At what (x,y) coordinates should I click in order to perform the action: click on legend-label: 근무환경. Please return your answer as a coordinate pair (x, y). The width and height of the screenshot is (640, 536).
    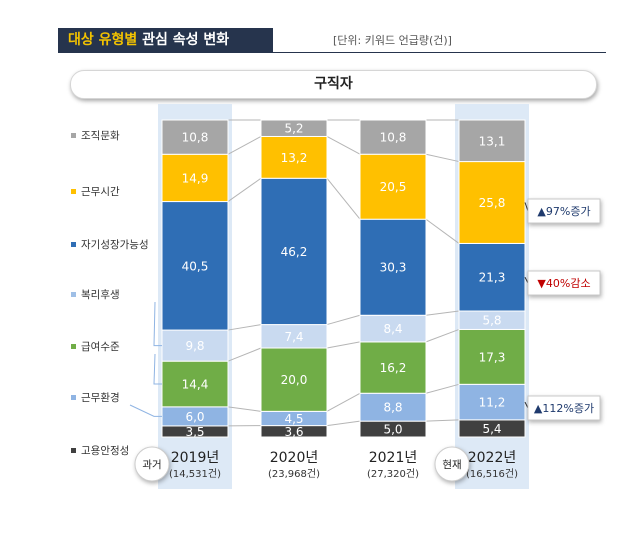
    Looking at the image, I should click on (100, 397).